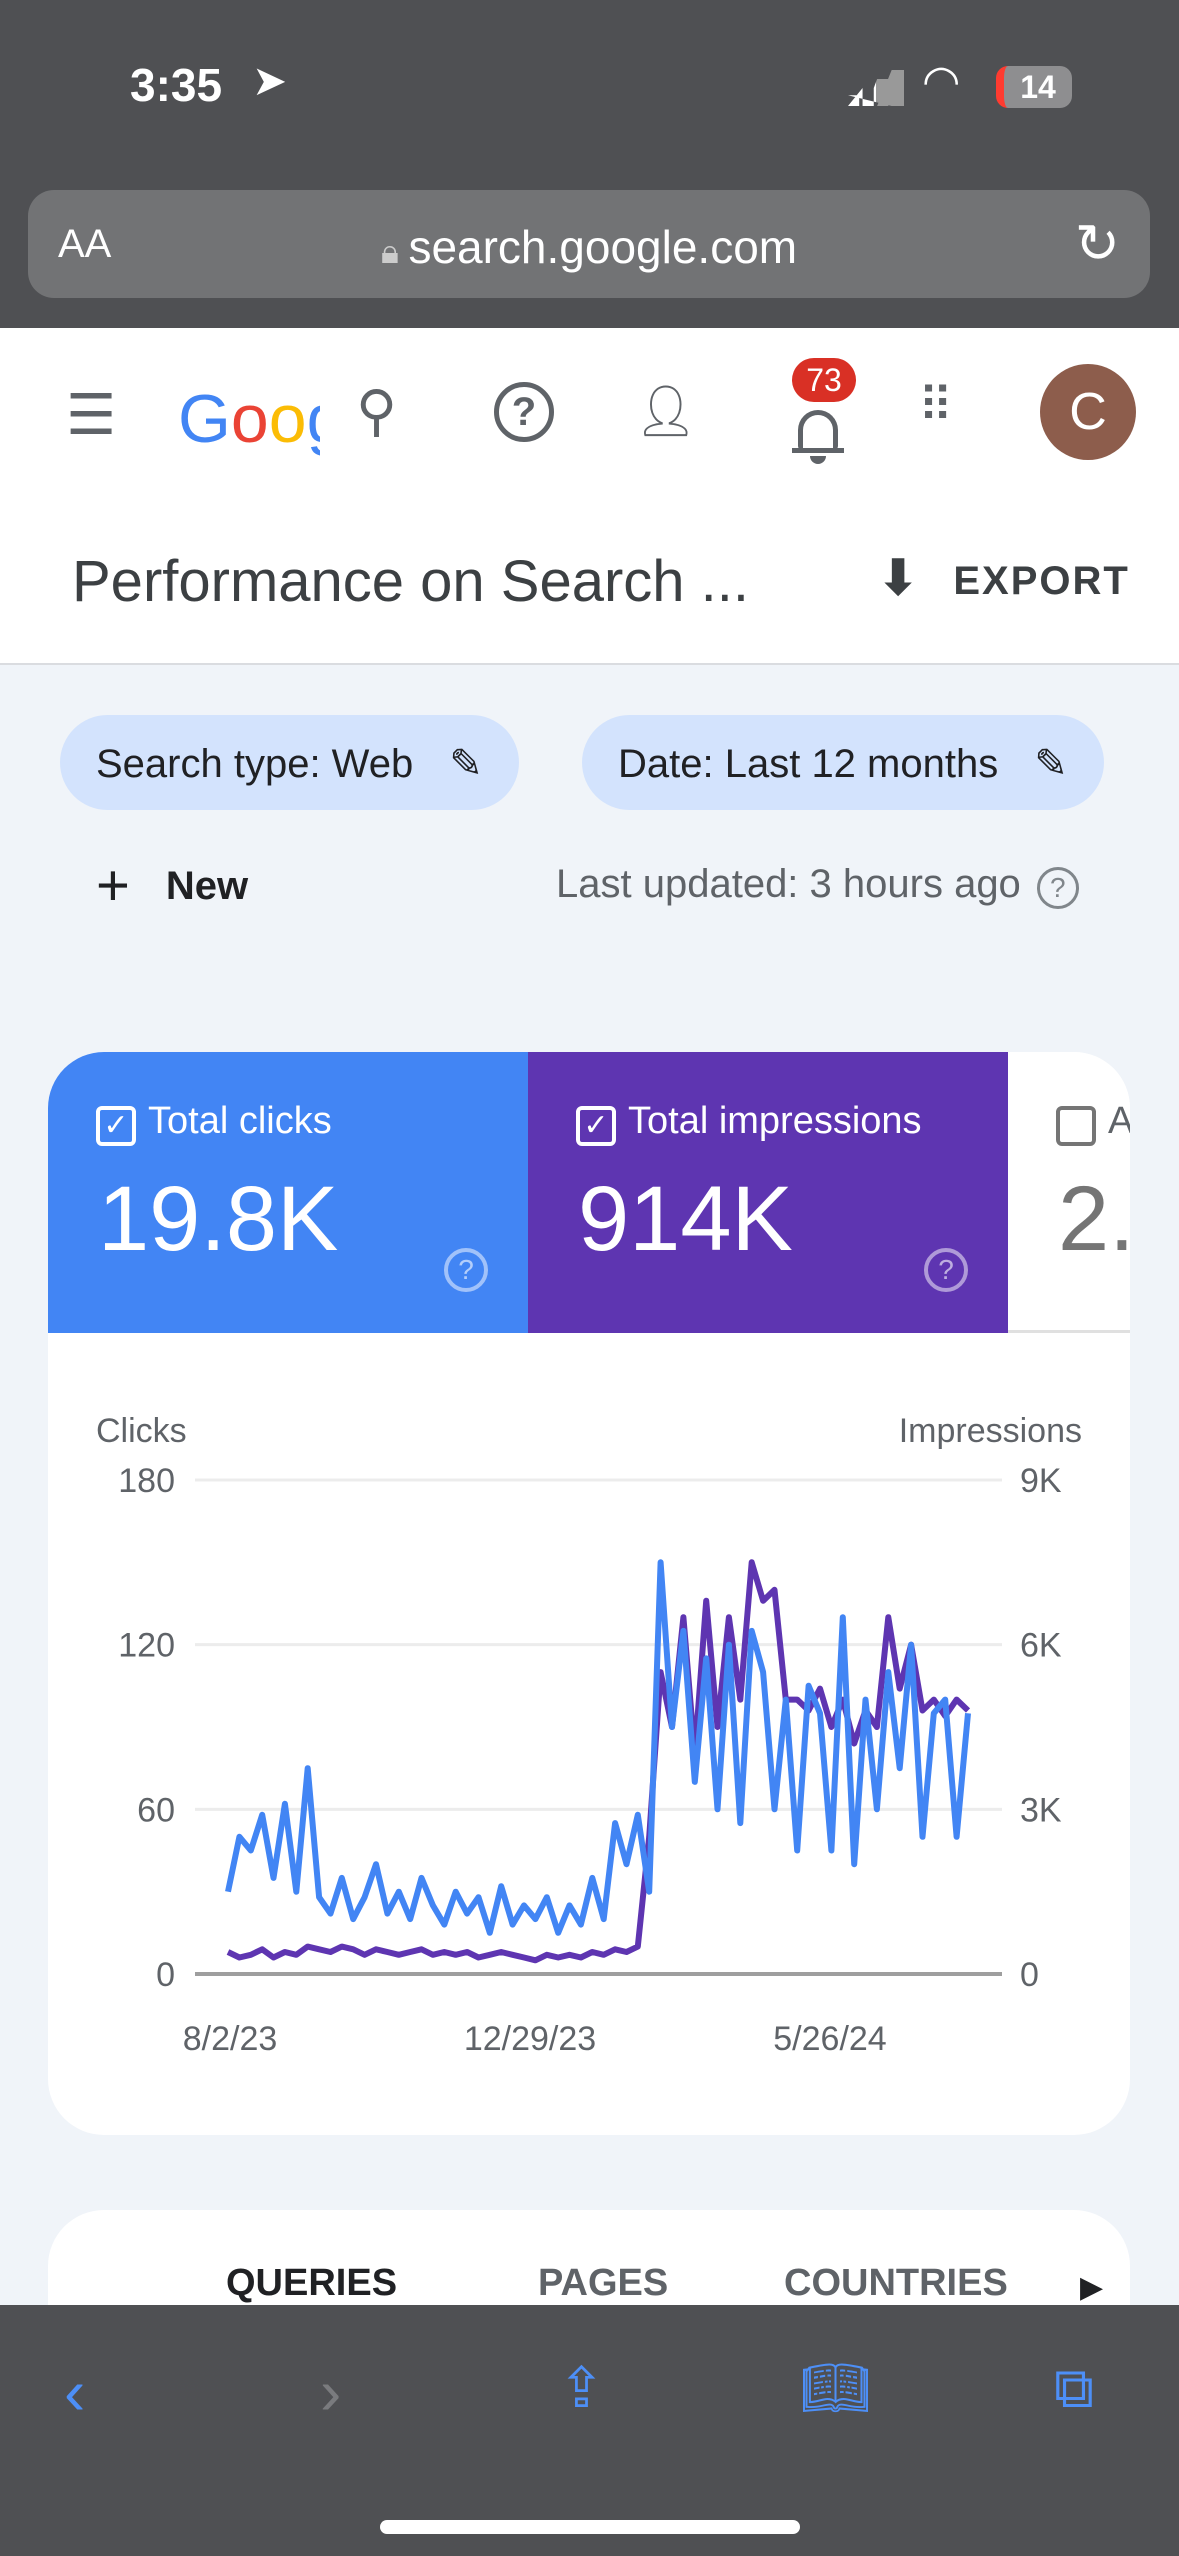 This screenshot has width=1179, height=2556. I want to click on left-axis-label: Clicks, so click(141, 1431).